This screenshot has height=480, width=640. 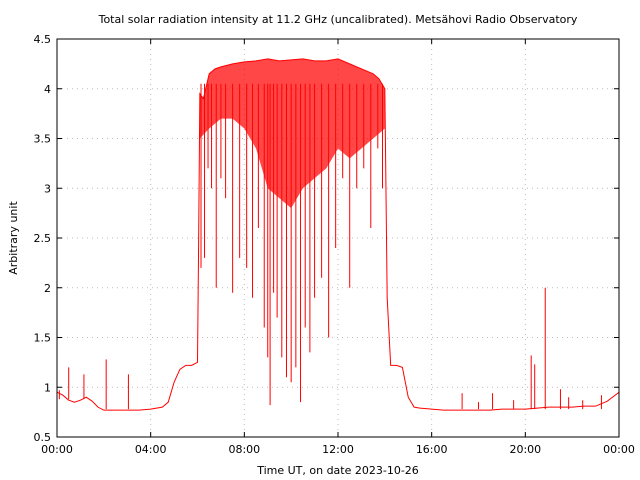 What do you see at coordinates (244, 449) in the screenshot?
I see `x-tick-label: 08:00` at bounding box center [244, 449].